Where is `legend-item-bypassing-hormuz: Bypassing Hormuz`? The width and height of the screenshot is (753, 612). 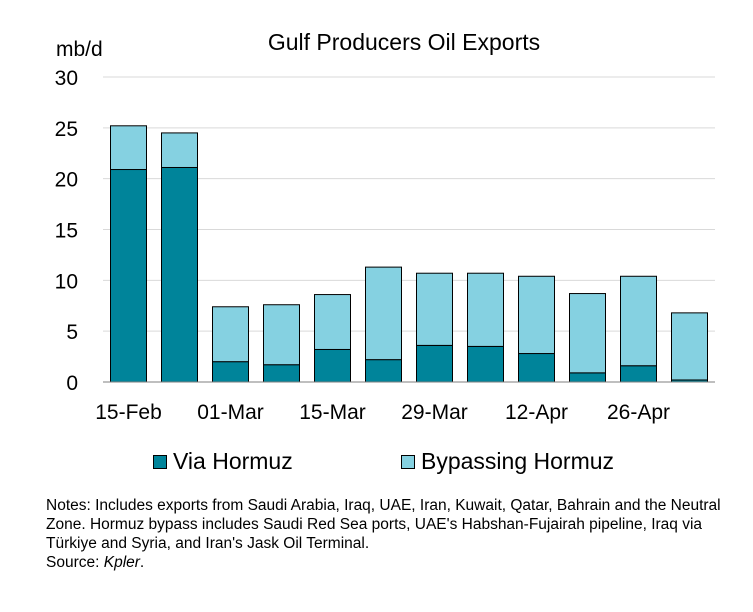 legend-item-bypassing-hormuz: Bypassing Hormuz is located at coordinates (507, 461).